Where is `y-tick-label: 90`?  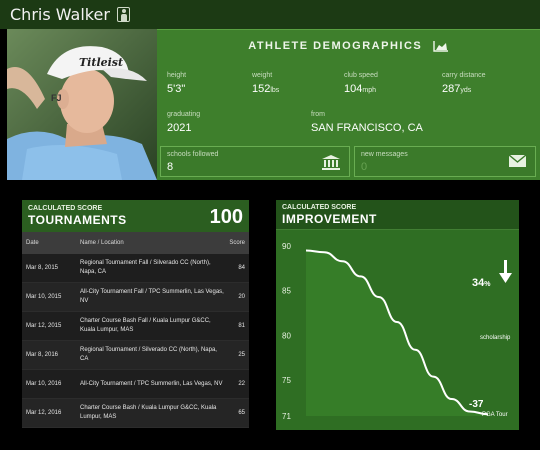
y-tick-label: 90 is located at coordinates (286, 246).